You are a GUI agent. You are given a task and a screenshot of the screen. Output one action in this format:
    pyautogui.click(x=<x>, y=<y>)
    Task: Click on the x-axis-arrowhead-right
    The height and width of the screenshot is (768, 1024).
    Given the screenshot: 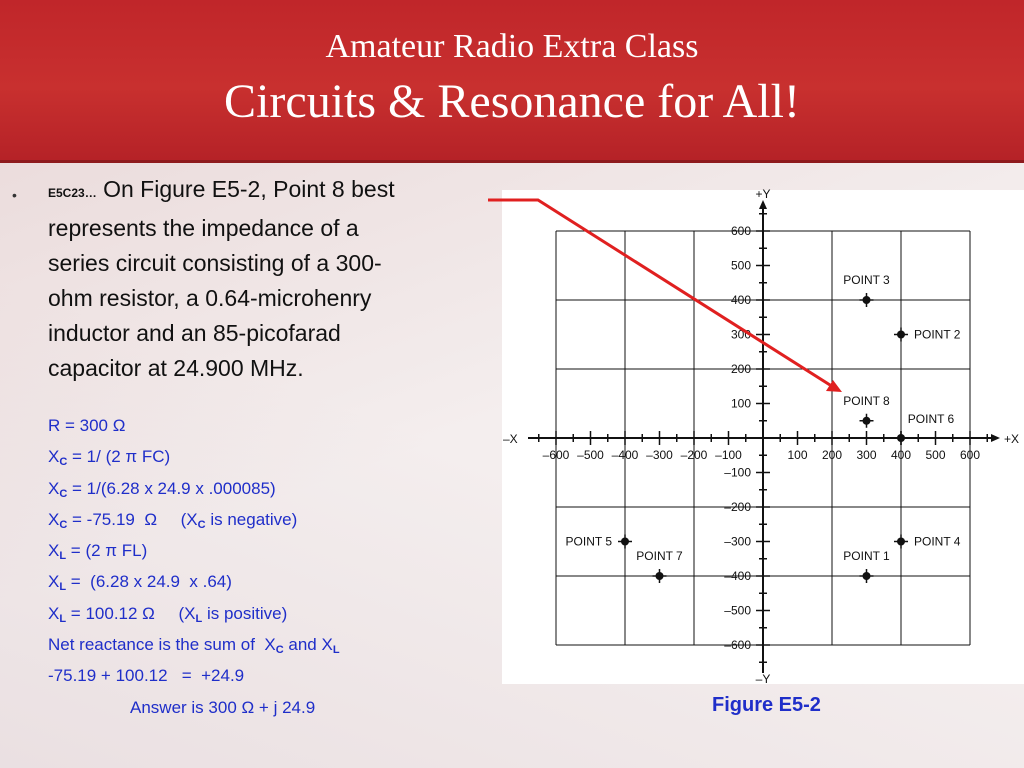 What is the action you would take?
    pyautogui.click(x=995, y=438)
    